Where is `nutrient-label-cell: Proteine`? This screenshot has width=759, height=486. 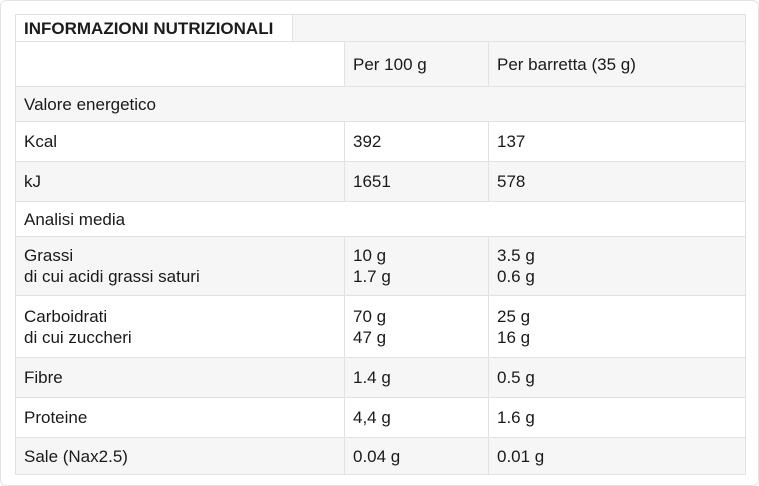 nutrient-label-cell: Proteine is located at coordinates (180, 417).